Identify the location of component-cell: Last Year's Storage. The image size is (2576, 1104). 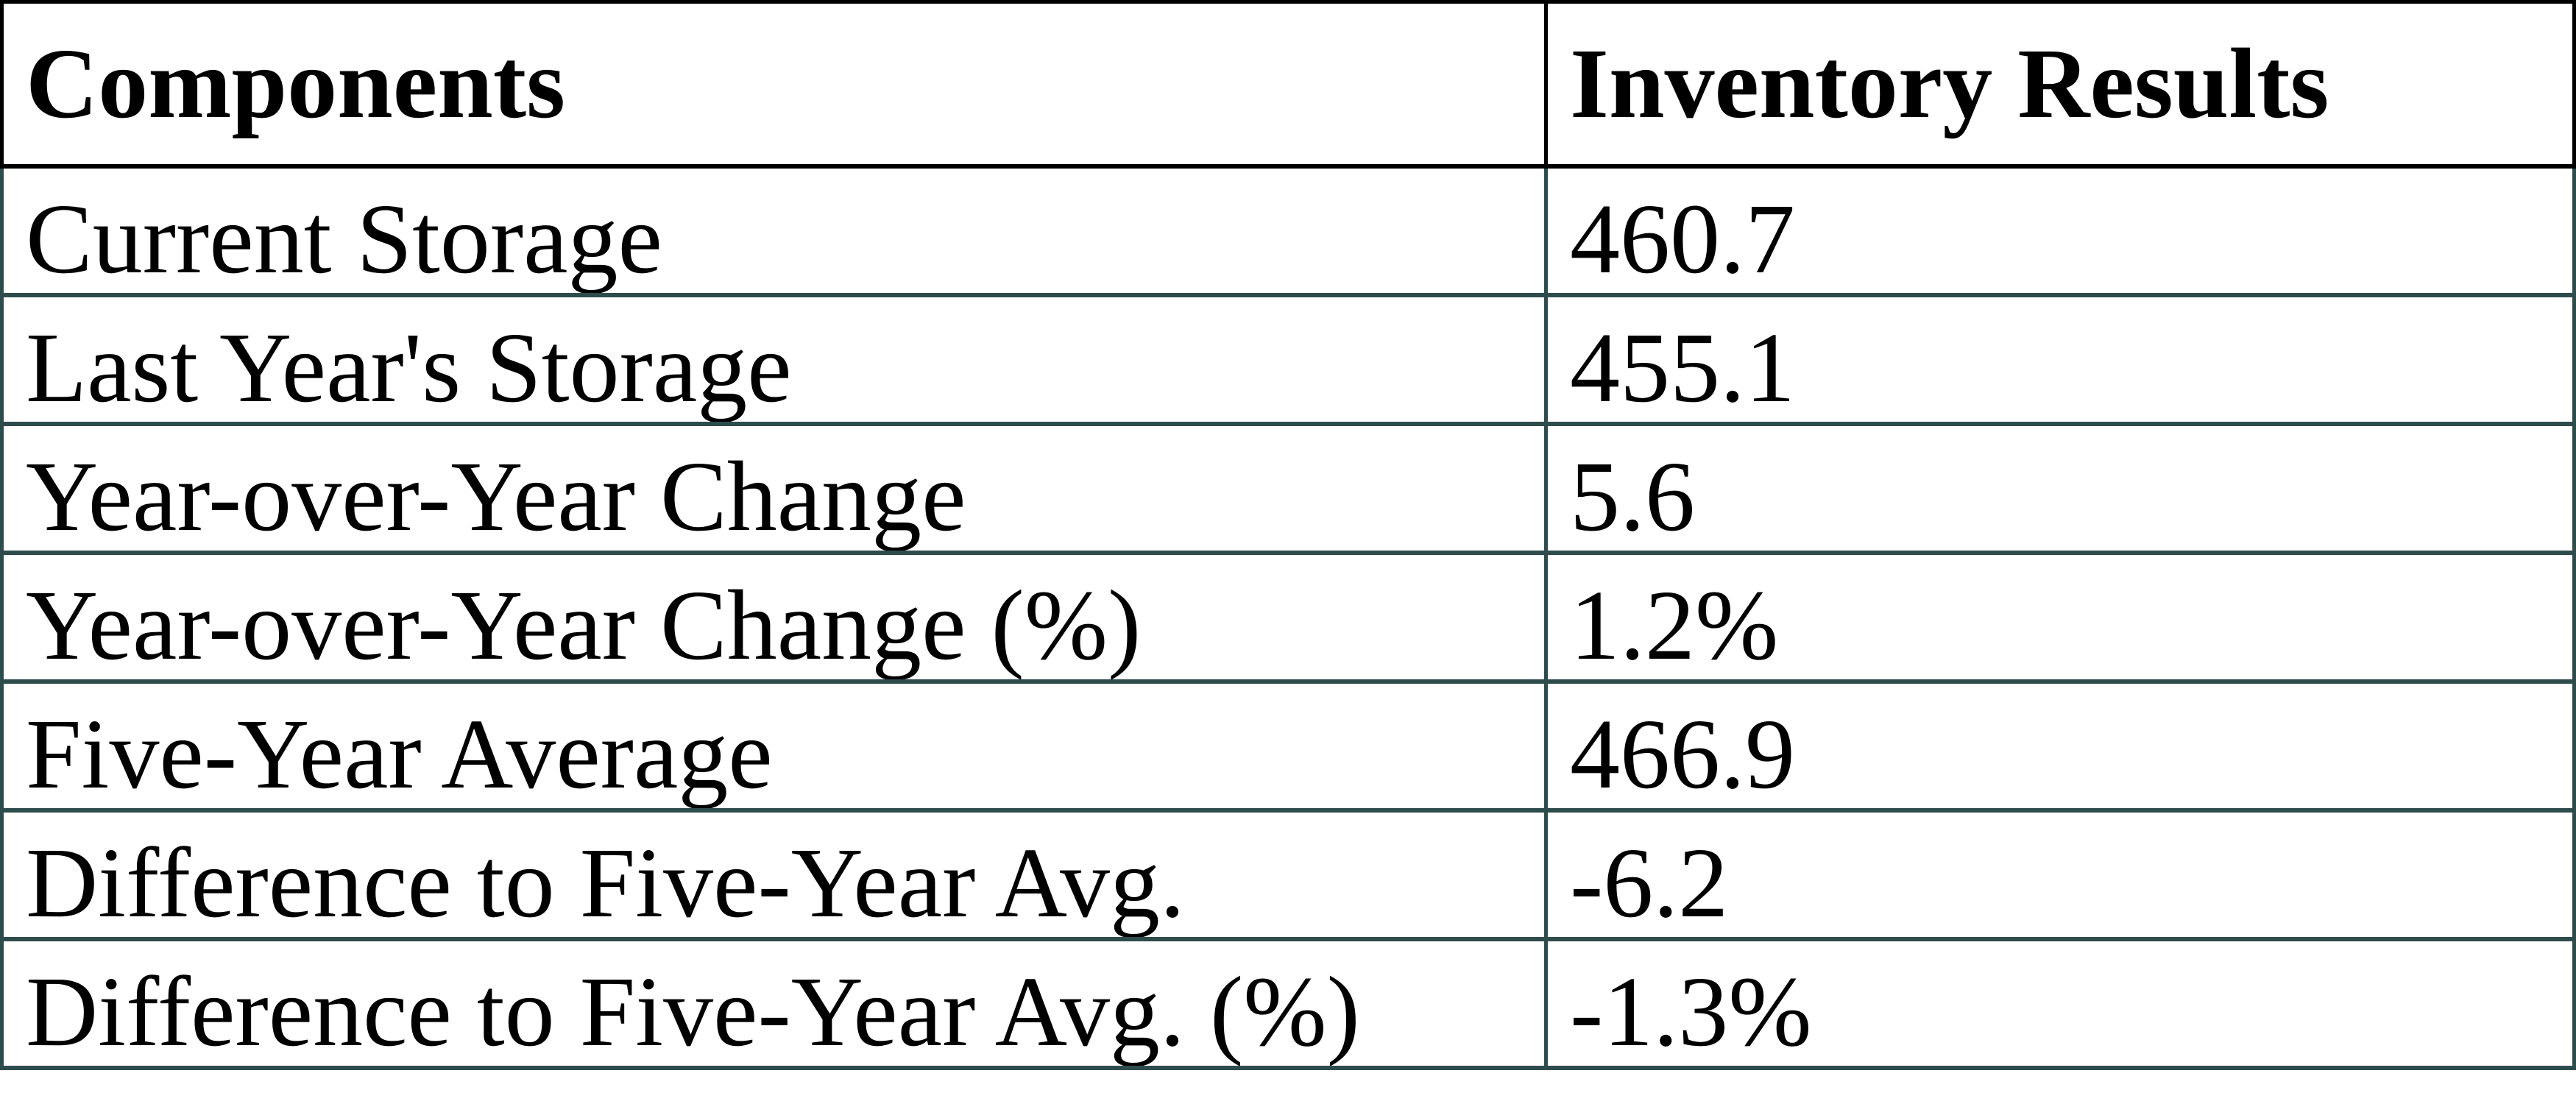
(772, 361).